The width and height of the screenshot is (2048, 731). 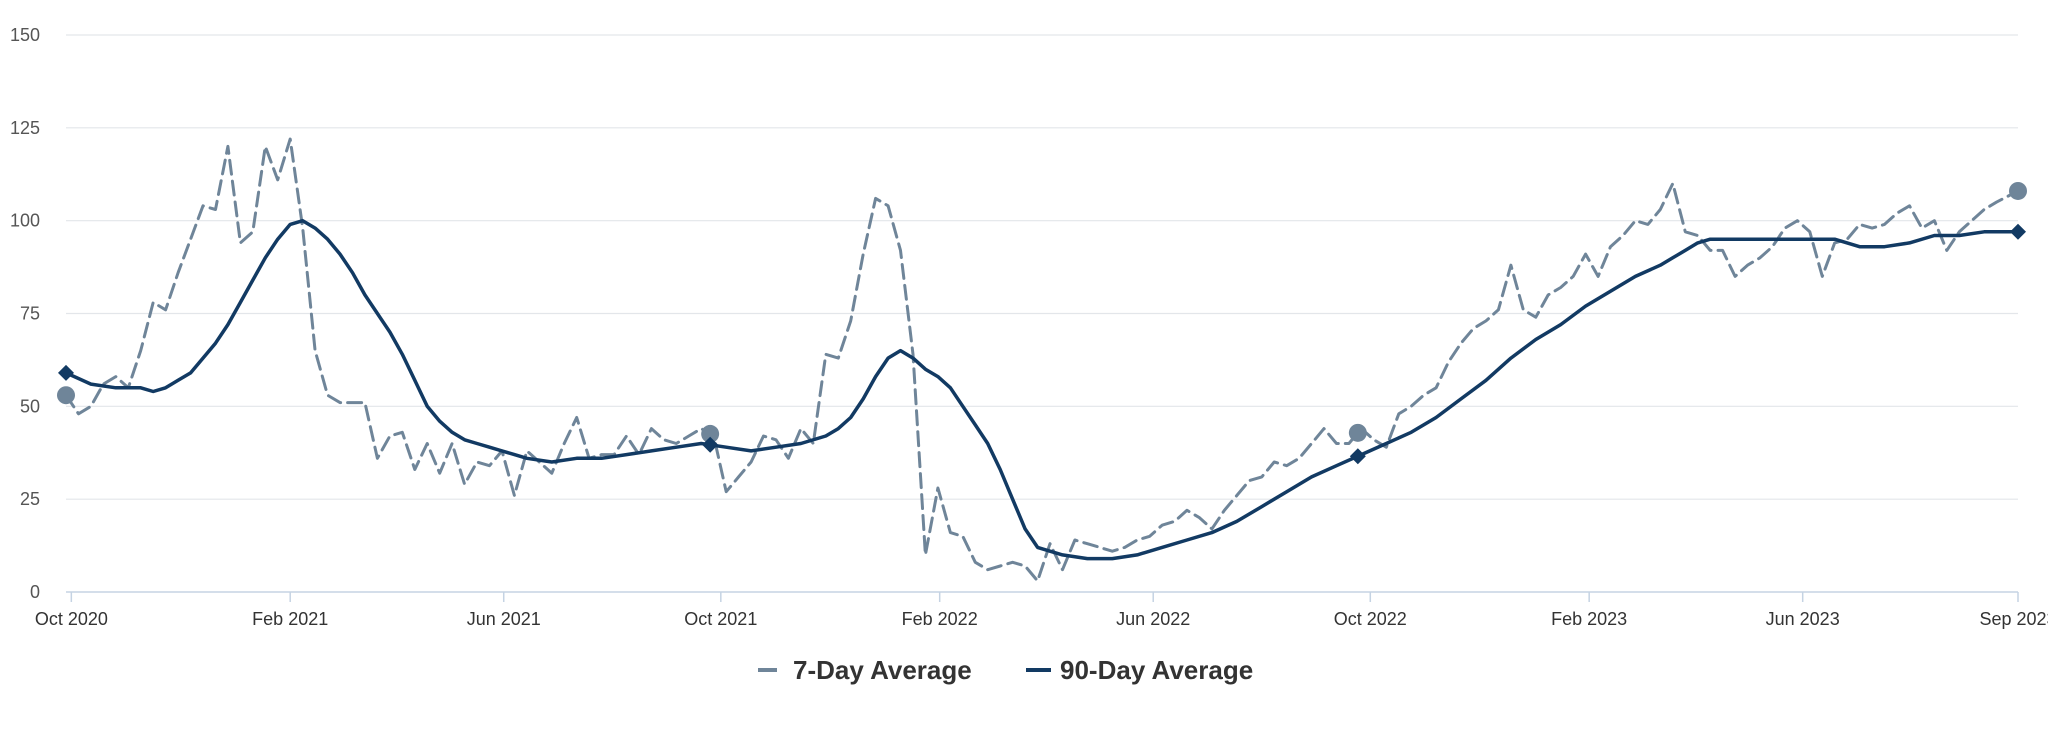 I want to click on y-tick-label-25: 25, so click(x=30, y=499).